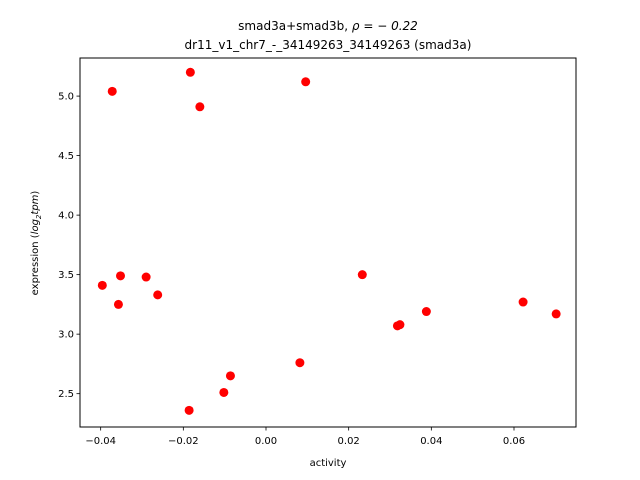  I want to click on y-axis-label-log: log, so click(35, 226).